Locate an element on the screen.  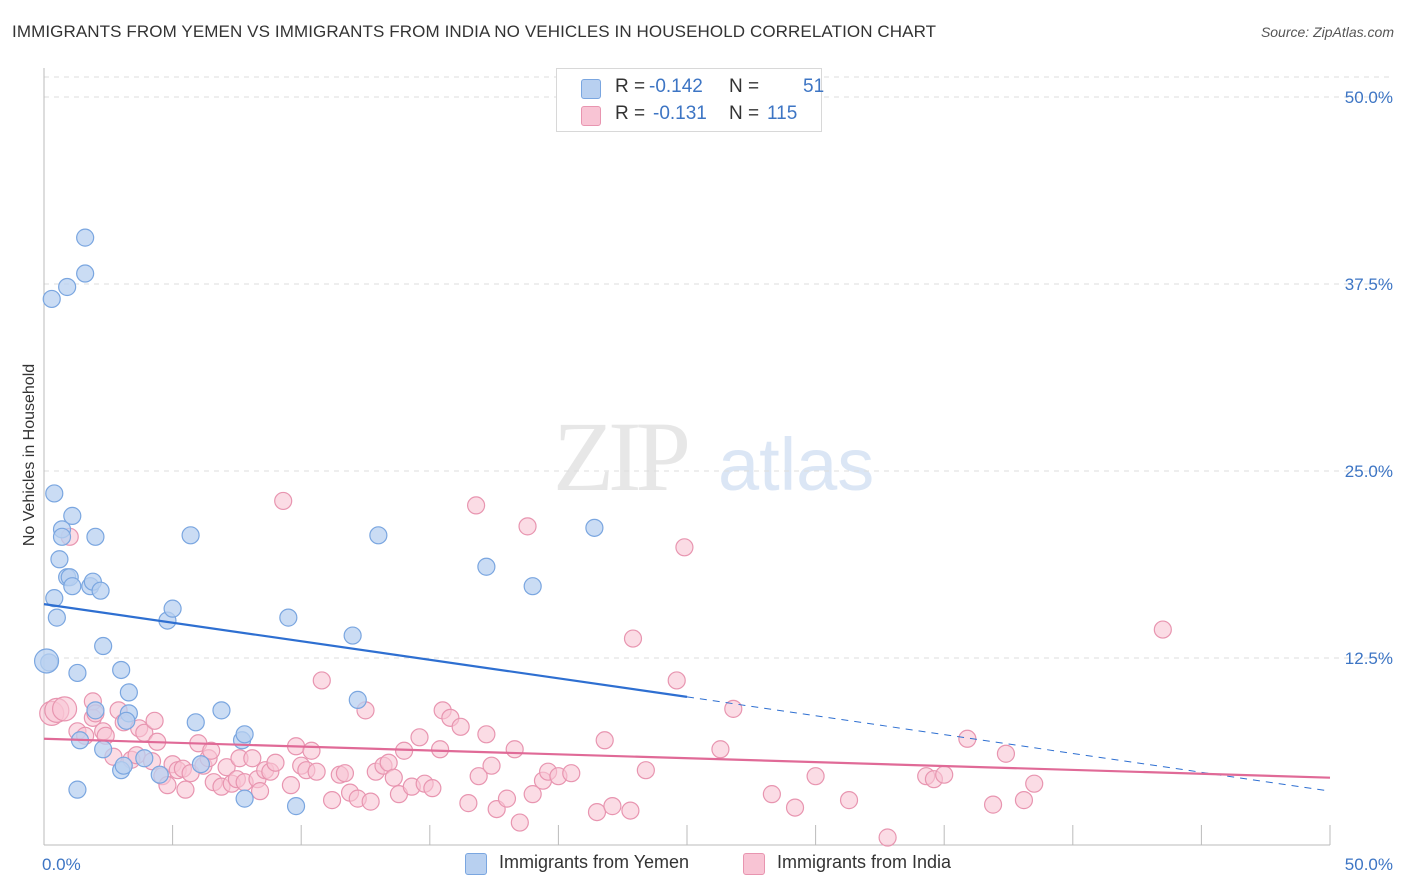
yemen-swatch is located at coordinates (476, 864).